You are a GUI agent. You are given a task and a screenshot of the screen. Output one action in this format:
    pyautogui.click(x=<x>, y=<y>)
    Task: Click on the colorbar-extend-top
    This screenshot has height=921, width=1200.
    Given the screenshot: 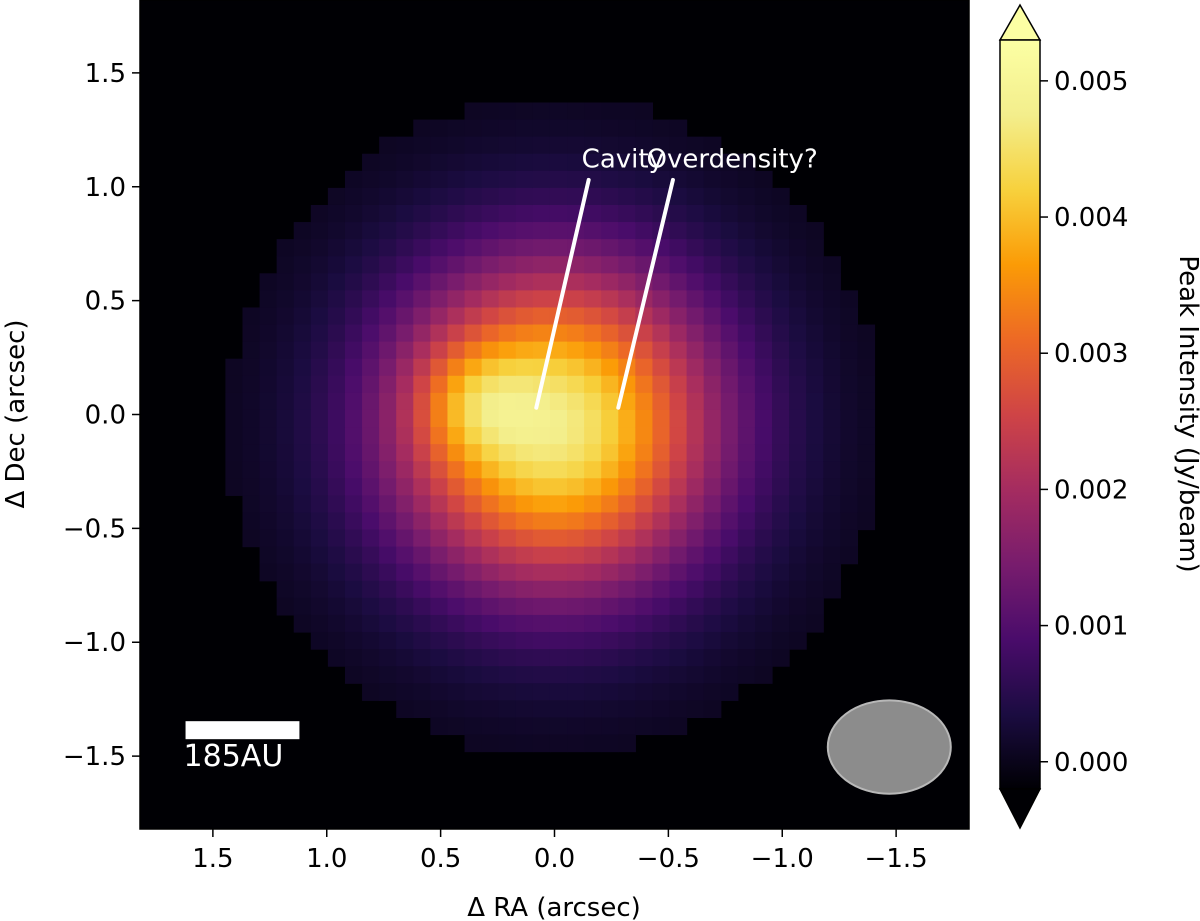 What is the action you would take?
    pyautogui.click(x=1020, y=22)
    